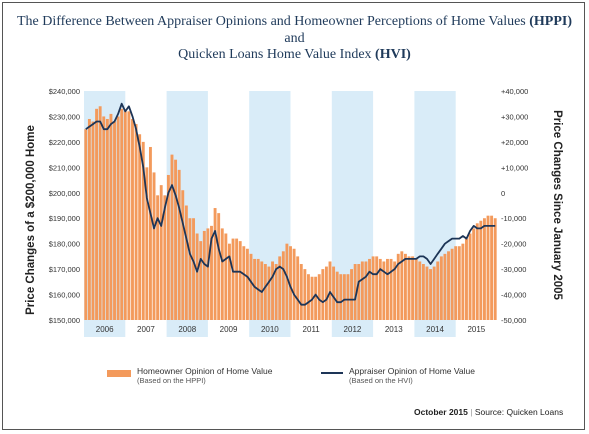  What do you see at coordinates (64, 269) in the screenshot?
I see `left-tick-label: $170,000` at bounding box center [64, 269].